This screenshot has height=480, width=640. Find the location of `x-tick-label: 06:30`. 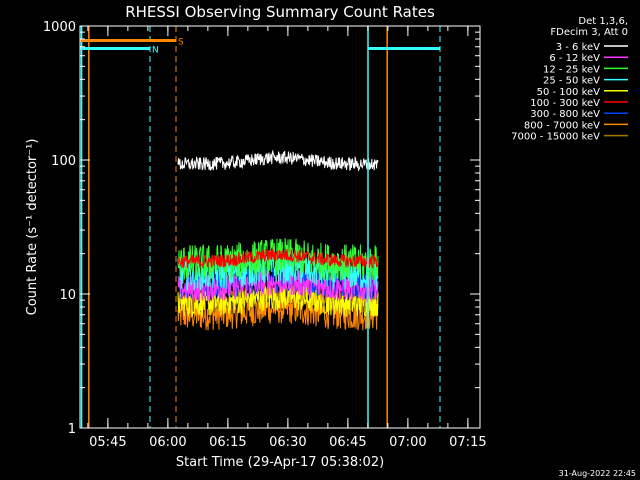

x-tick-label: 06:30 is located at coordinates (287, 442).